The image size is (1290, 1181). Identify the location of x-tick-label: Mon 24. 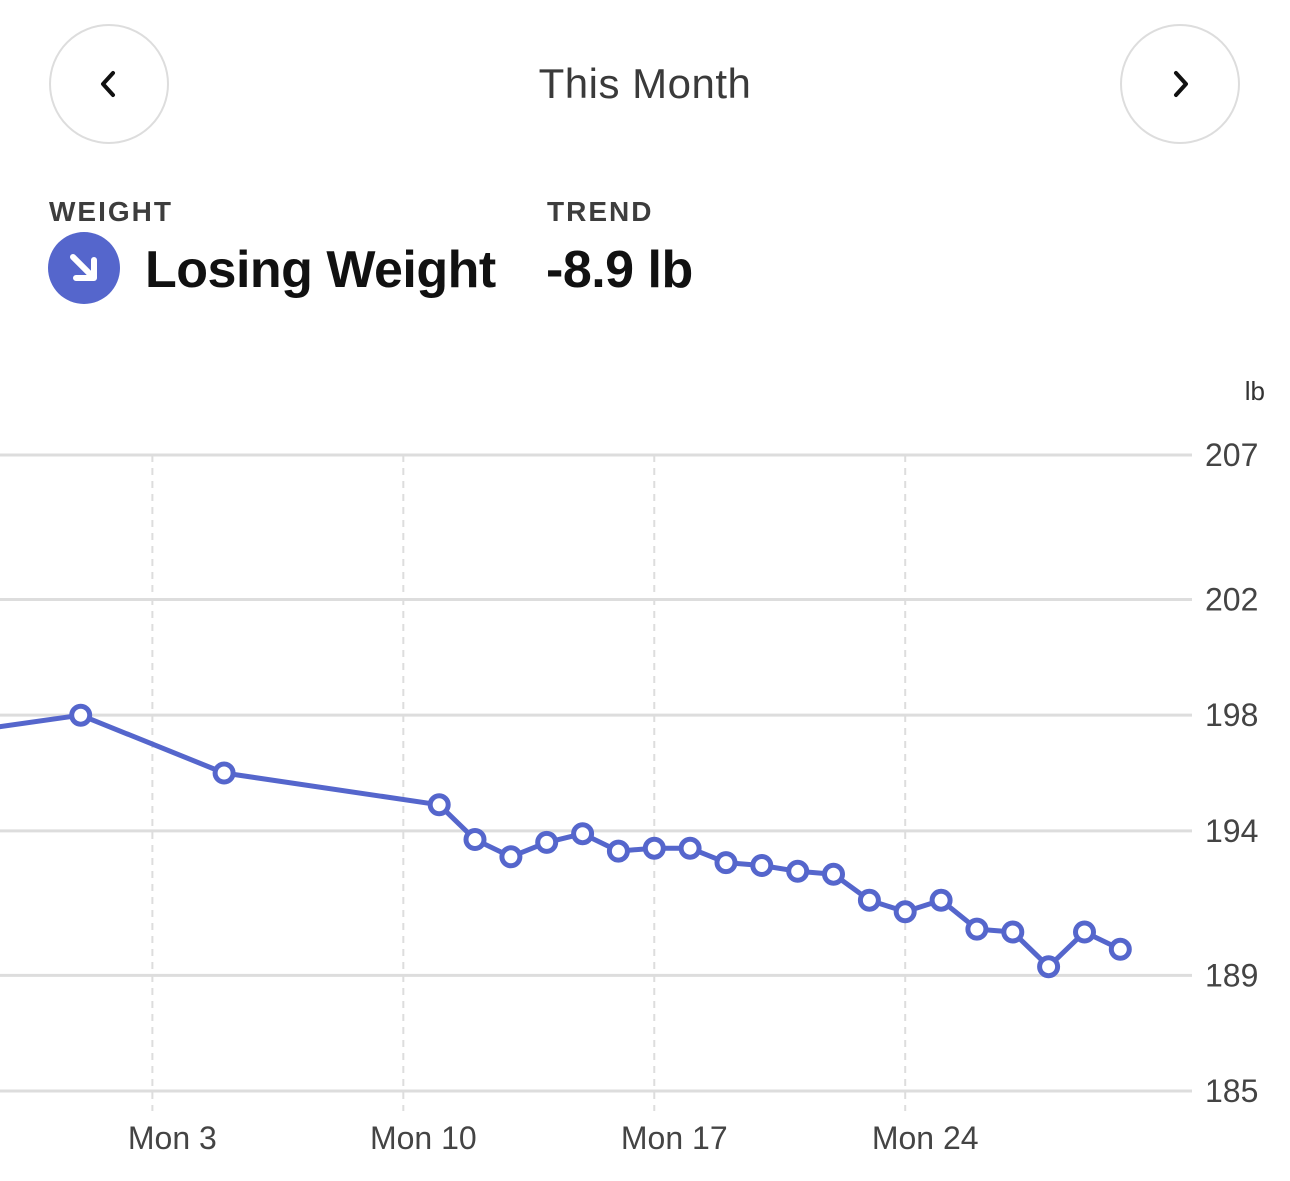
(925, 1138).